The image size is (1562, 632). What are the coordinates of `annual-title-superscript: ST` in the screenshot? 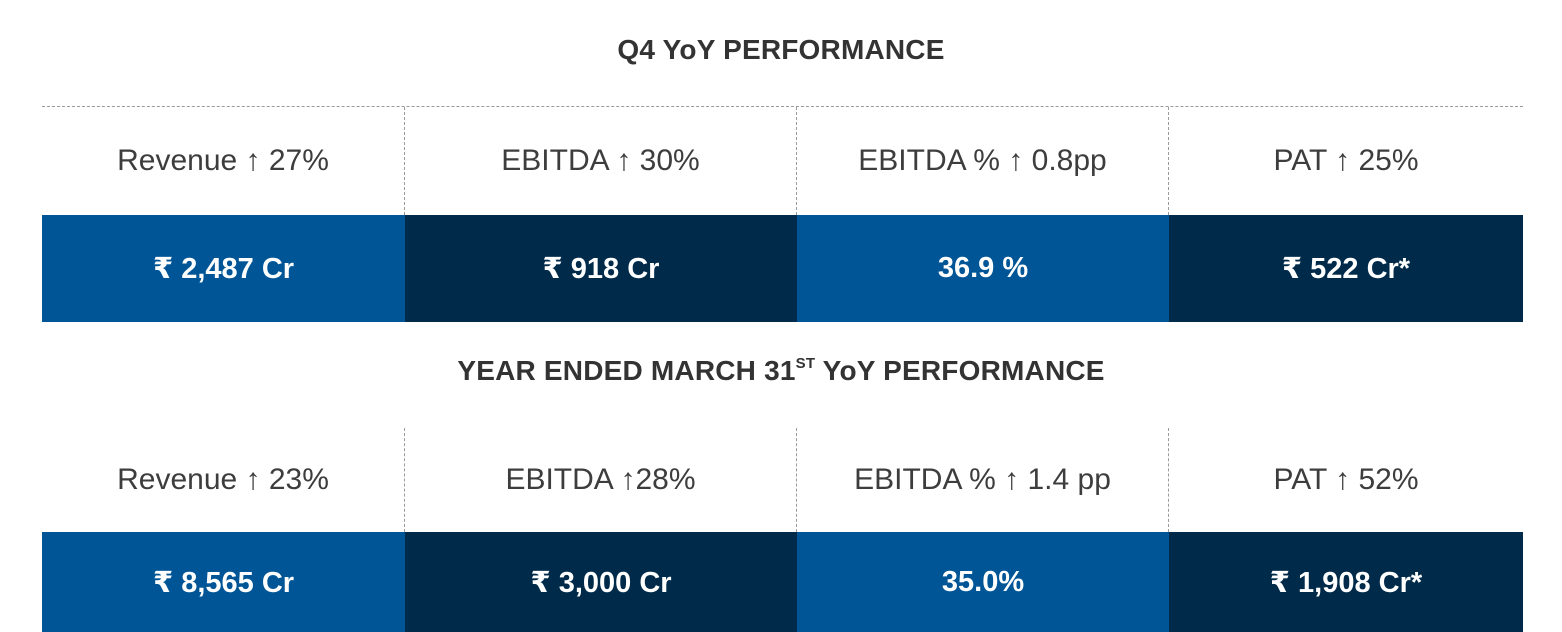 It's located at (805, 363).